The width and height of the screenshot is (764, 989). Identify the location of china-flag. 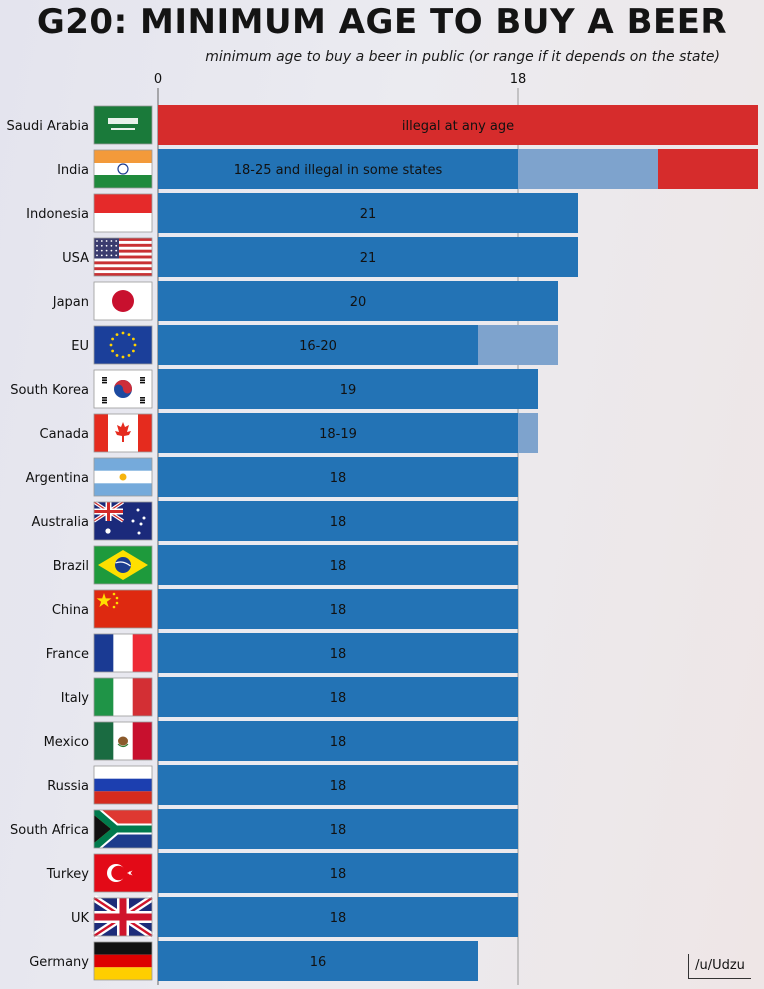
(123, 609).